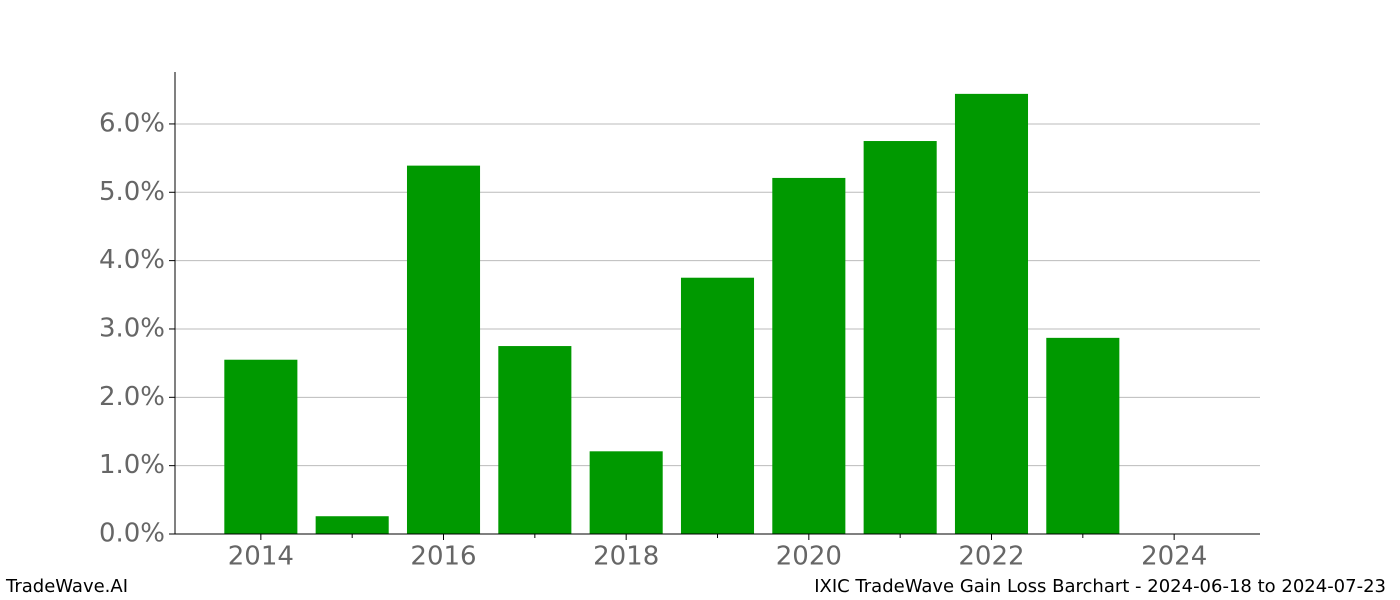  I want to click on y-tick-label: 4.0%, so click(132, 260).